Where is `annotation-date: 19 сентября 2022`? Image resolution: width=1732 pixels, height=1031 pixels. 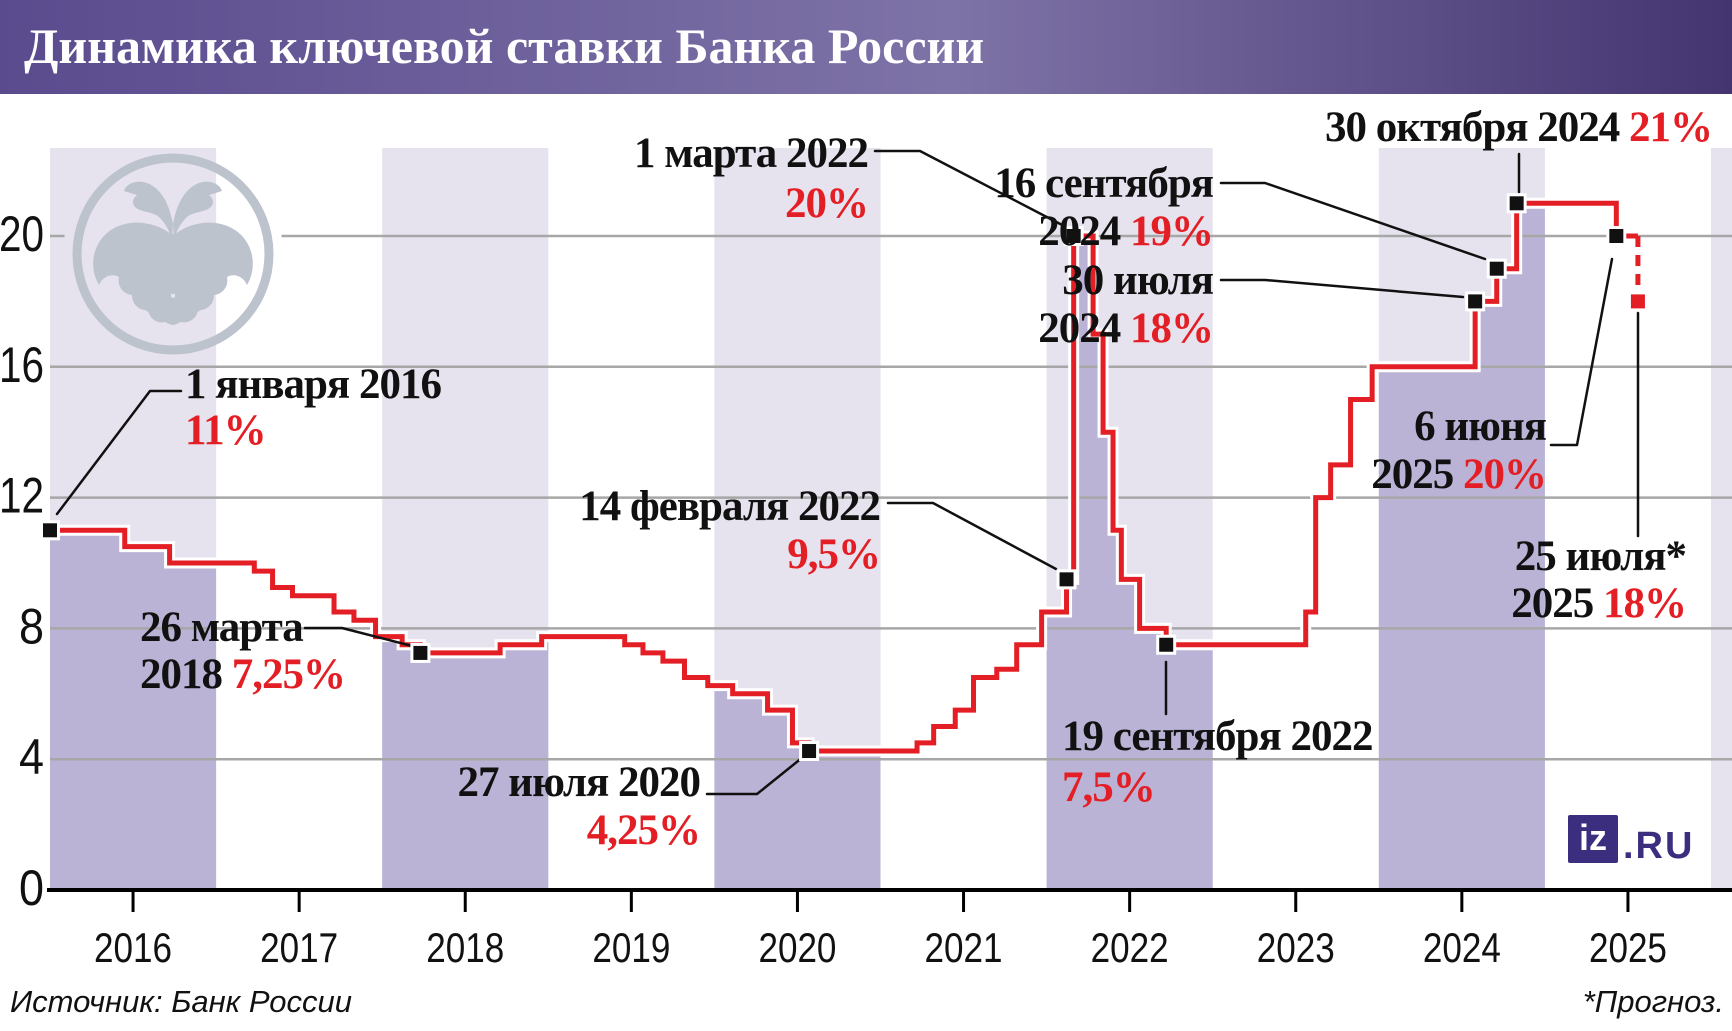 annotation-date: 19 сентября 2022 is located at coordinates (1217, 736).